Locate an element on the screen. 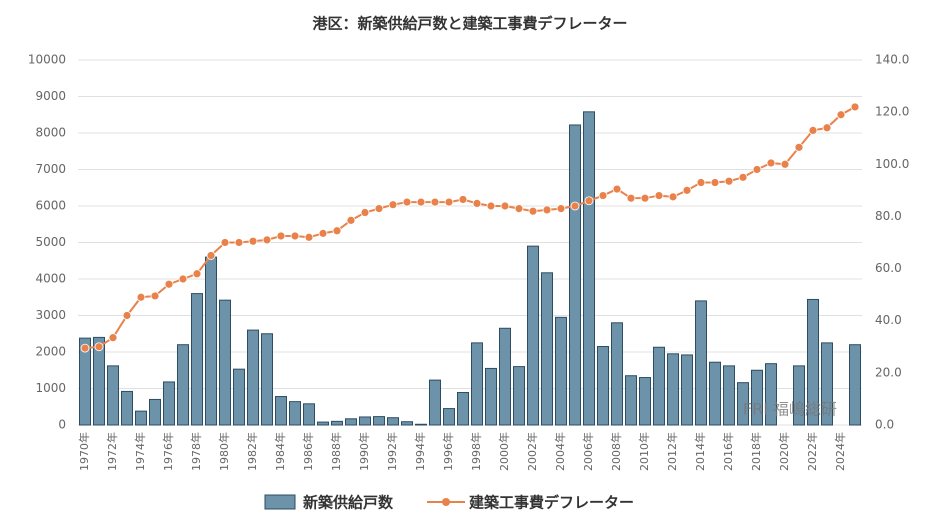 The width and height of the screenshot is (940, 529). y-tick-label: 7000 is located at coordinates (50, 169).